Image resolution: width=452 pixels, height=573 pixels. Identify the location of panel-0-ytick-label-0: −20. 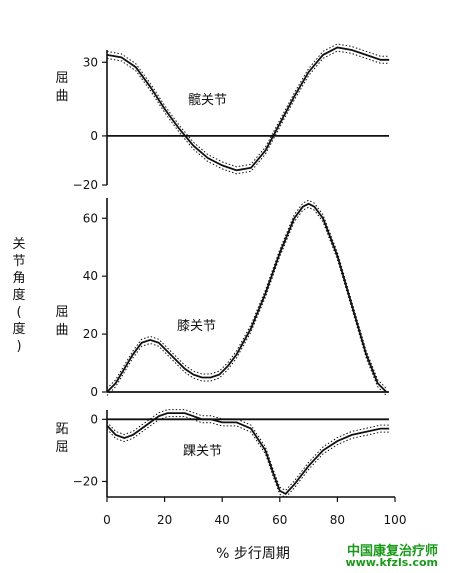
(85, 185).